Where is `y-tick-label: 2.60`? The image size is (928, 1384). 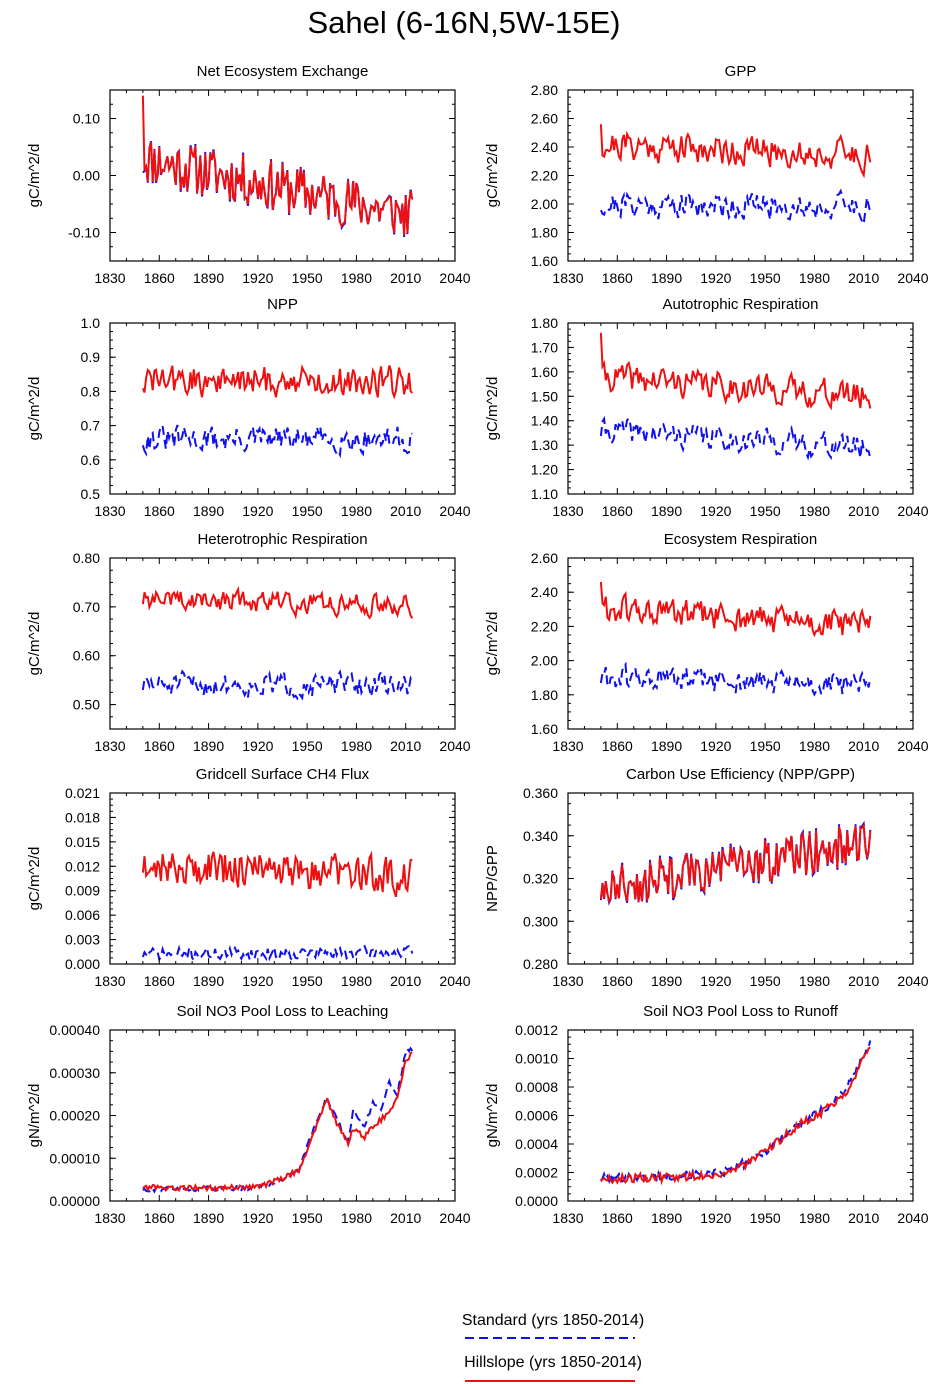 y-tick-label: 2.60 is located at coordinates (544, 119).